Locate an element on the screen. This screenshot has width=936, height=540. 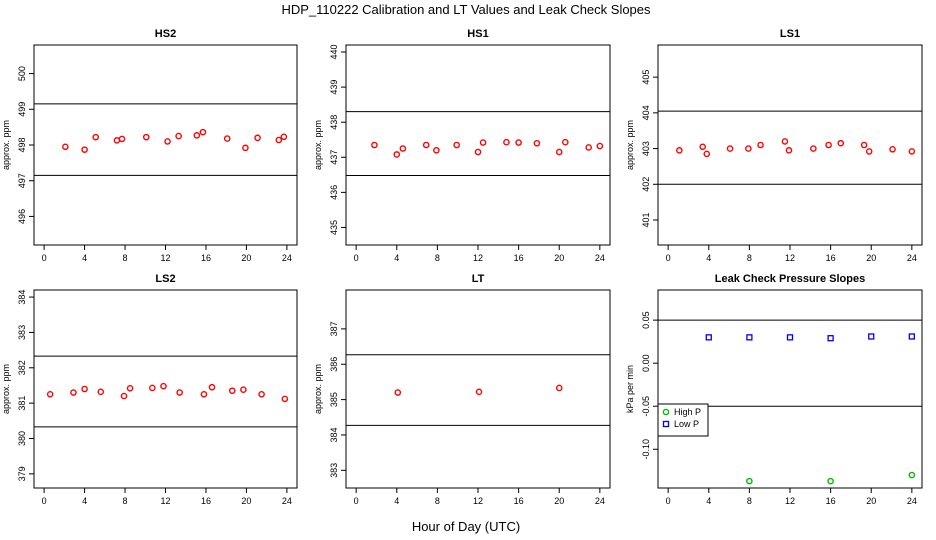
y-tick-label: 381 is located at coordinates (22, 403).